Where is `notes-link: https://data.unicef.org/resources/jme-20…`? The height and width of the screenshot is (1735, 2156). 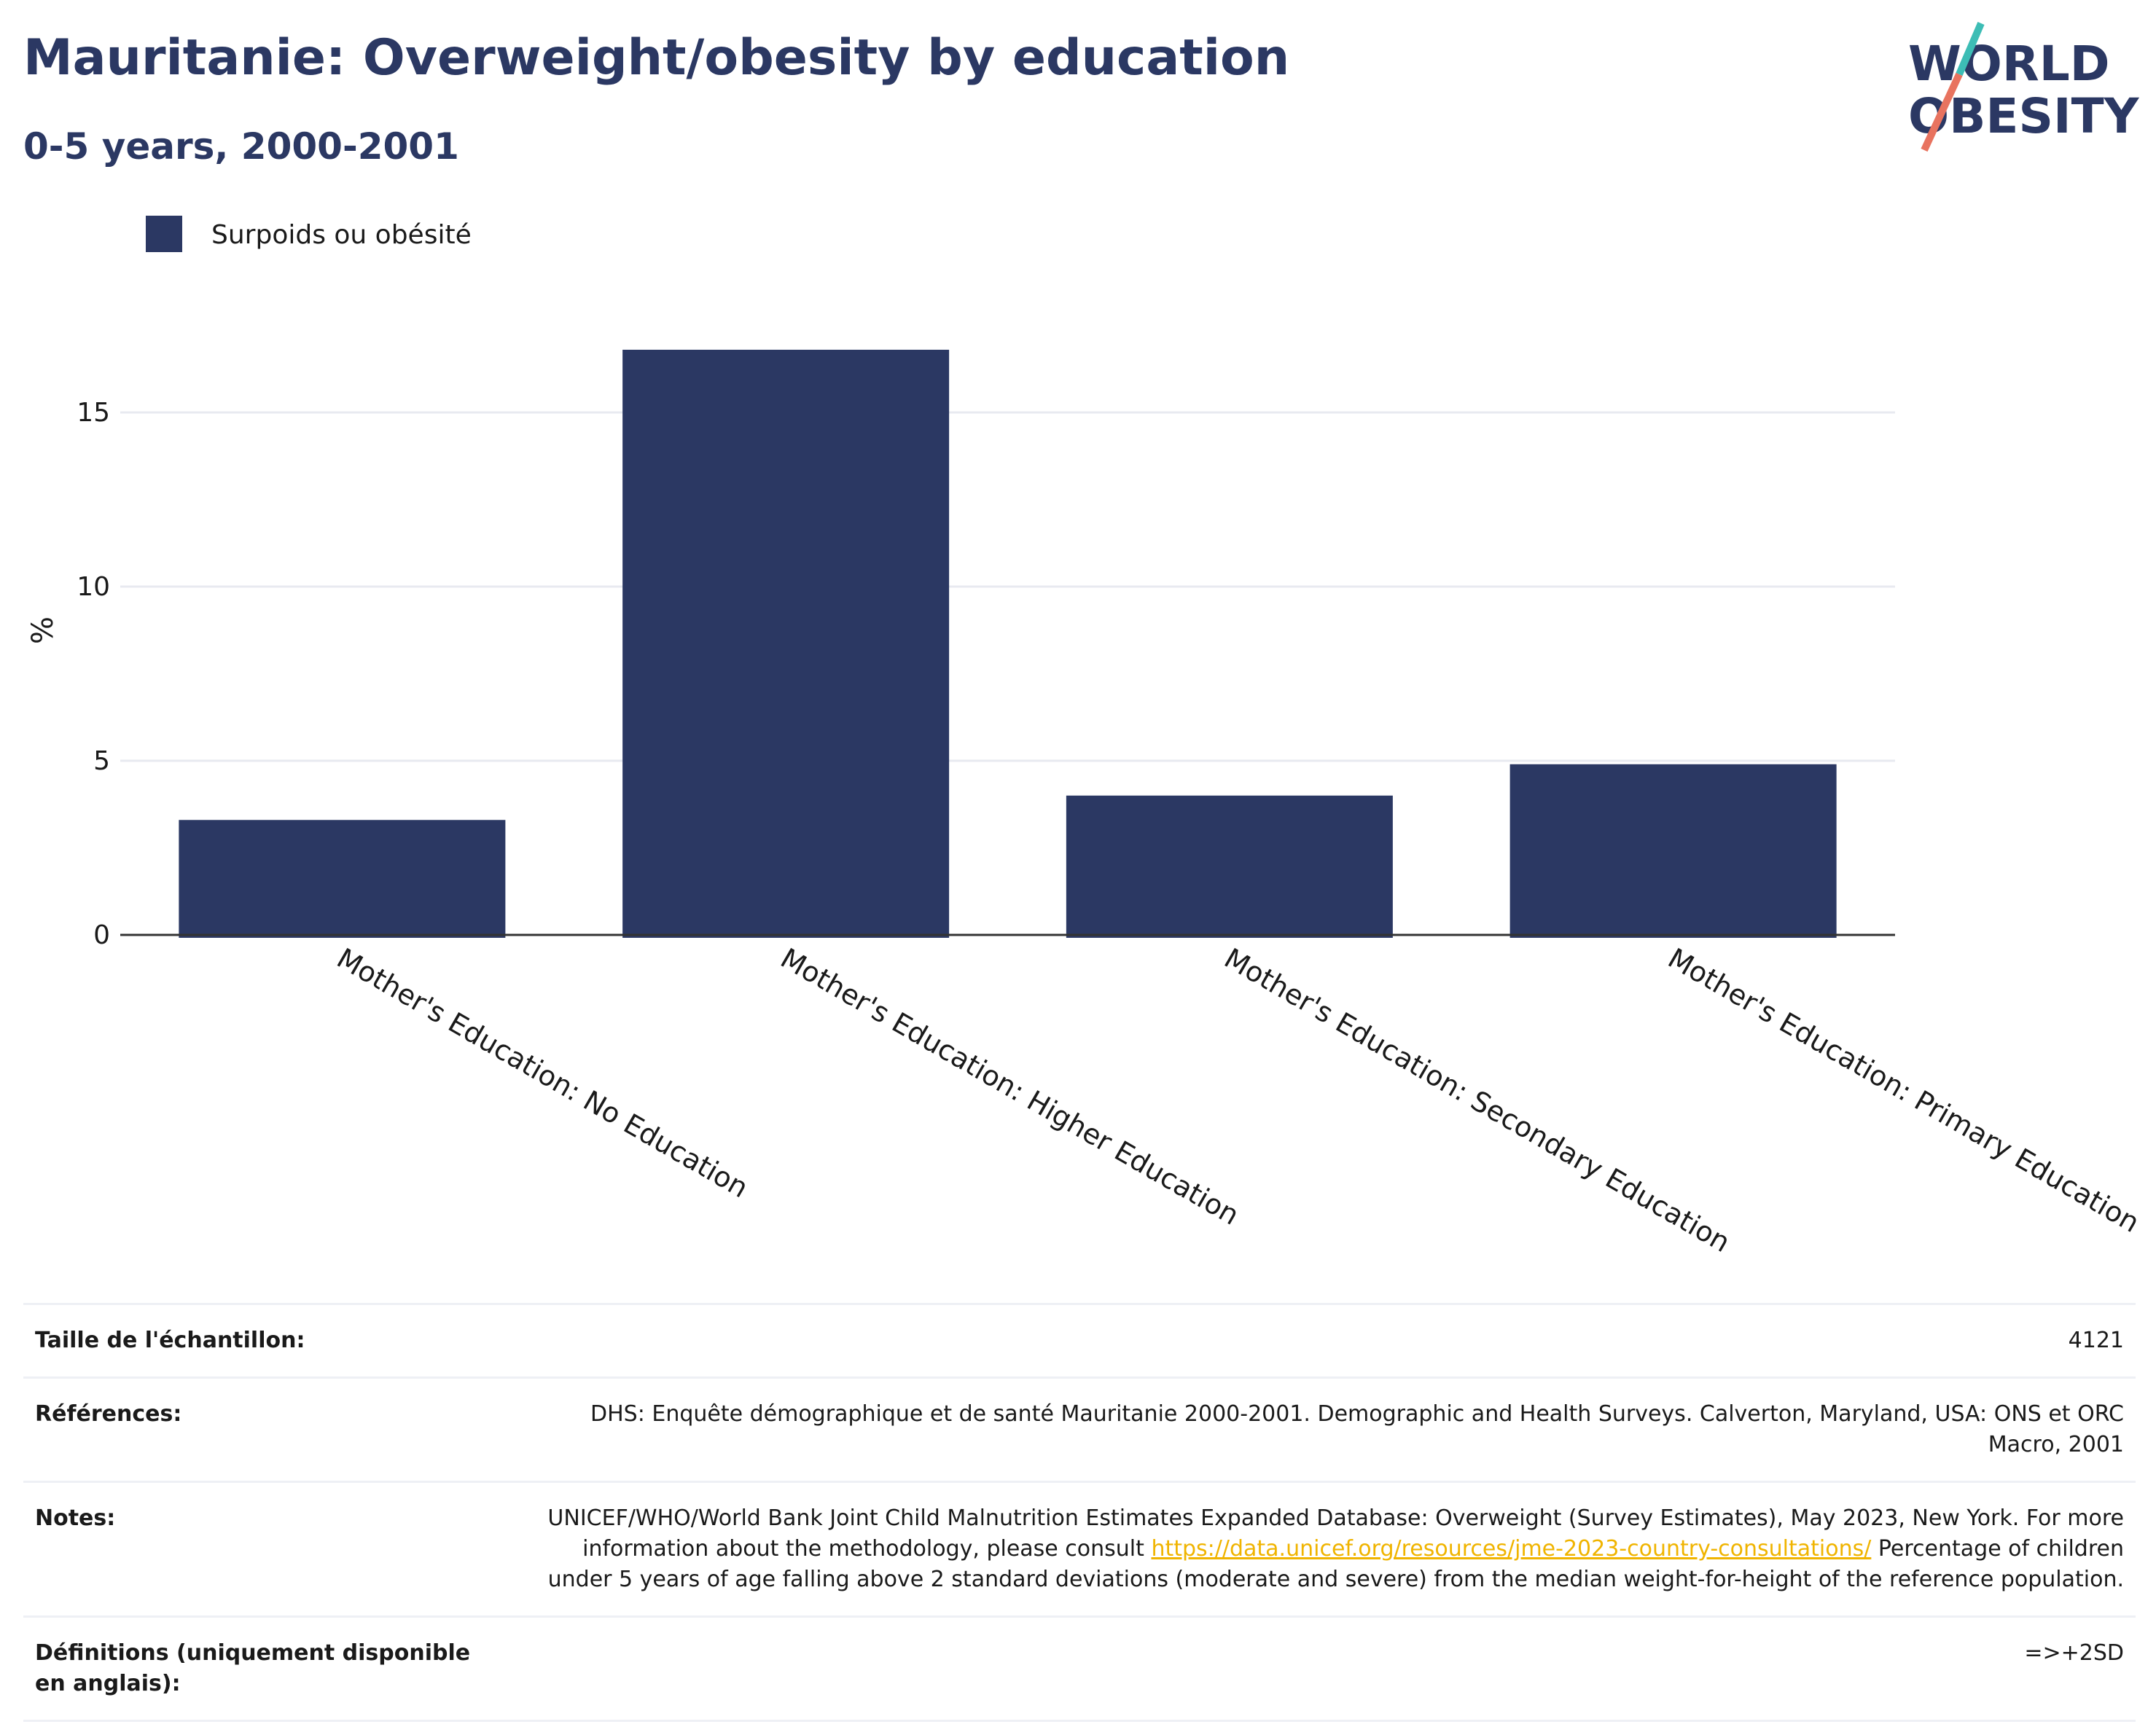
notes-link: https://data.unicef.org/resources/jme-20… is located at coordinates (1512, 1549).